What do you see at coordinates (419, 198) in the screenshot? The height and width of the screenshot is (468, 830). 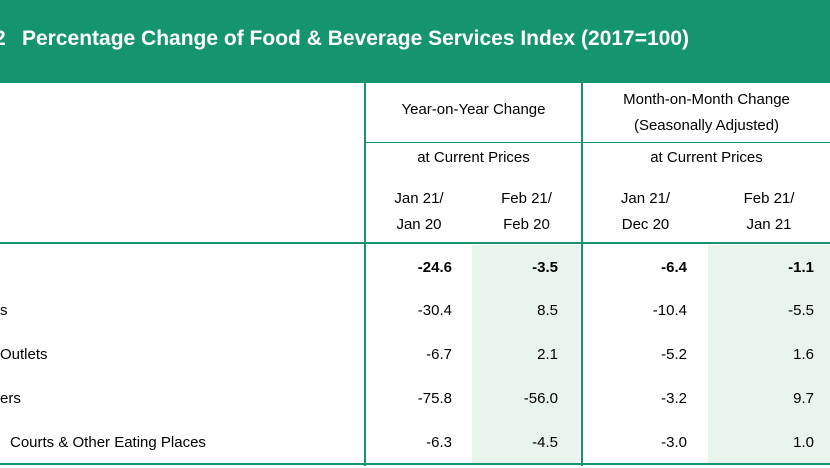 I see `period-1-line1: Jan 21/` at bounding box center [419, 198].